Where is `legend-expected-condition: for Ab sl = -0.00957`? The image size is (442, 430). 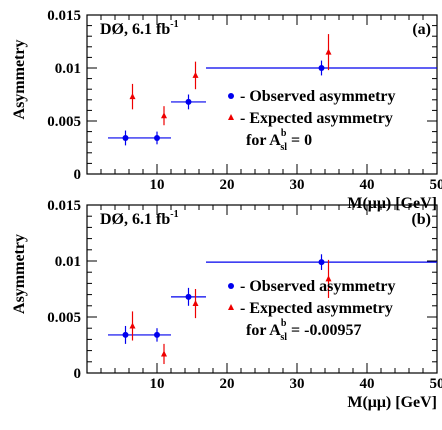
legend-expected-condition: for Ab sl = -0.00957 is located at coordinates (304, 330).